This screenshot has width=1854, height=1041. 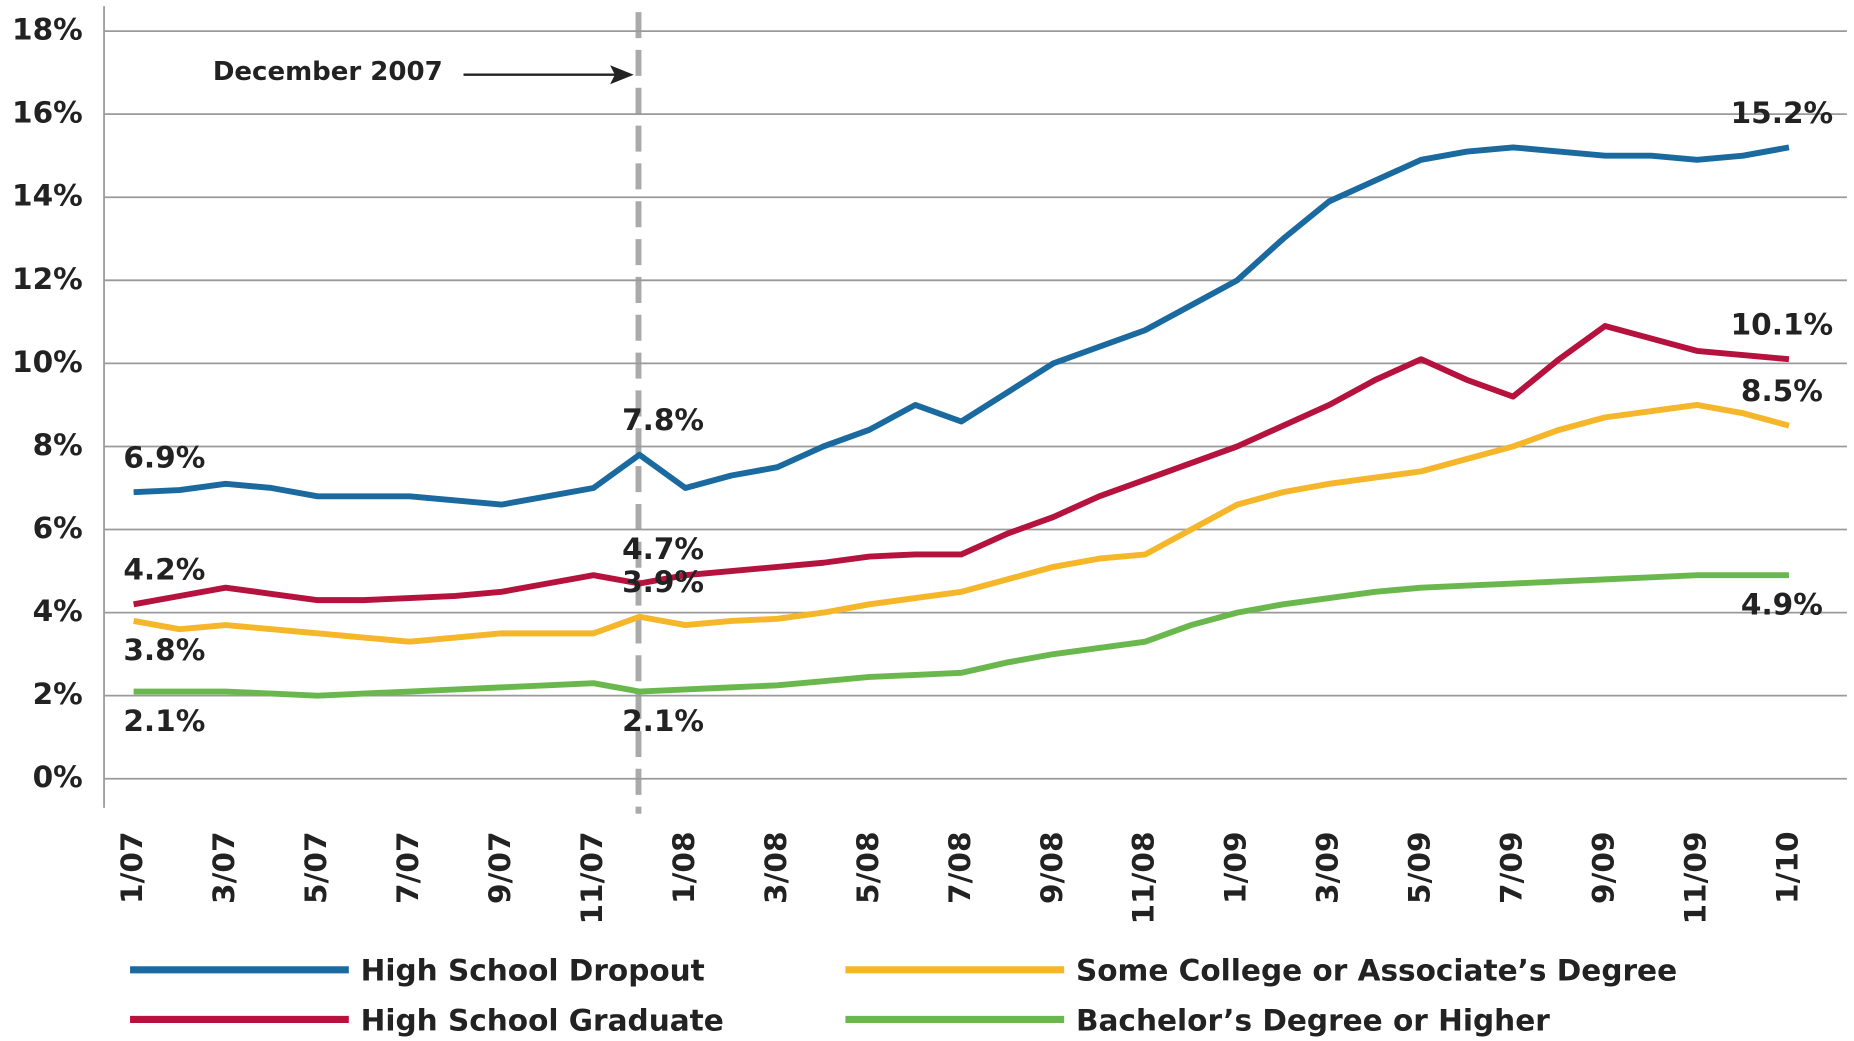 I want to click on data-label: 7.8%, so click(x=663, y=420).